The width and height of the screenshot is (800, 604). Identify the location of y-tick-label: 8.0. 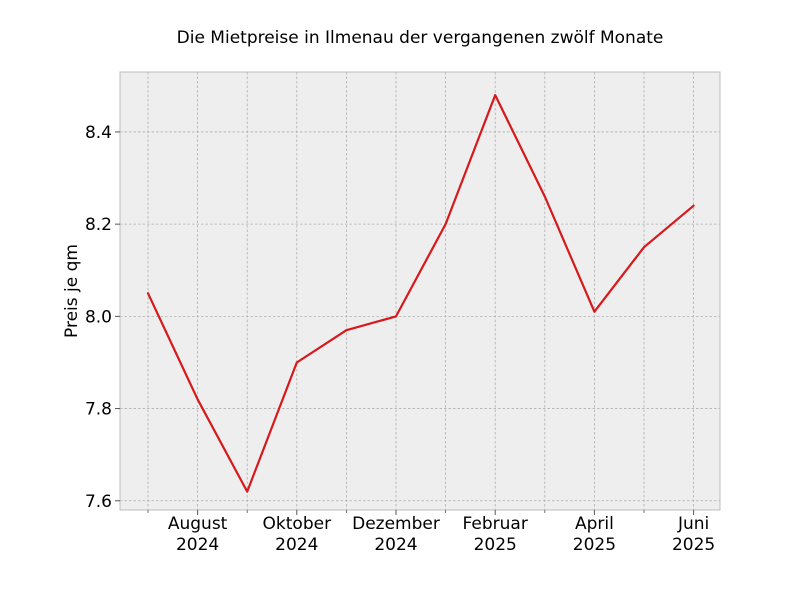
(98, 317).